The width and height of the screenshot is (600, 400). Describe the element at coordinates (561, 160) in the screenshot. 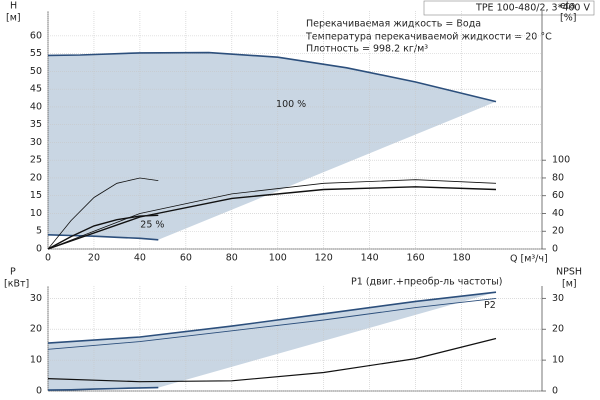

I see `y2-tick-label: 100` at that location.